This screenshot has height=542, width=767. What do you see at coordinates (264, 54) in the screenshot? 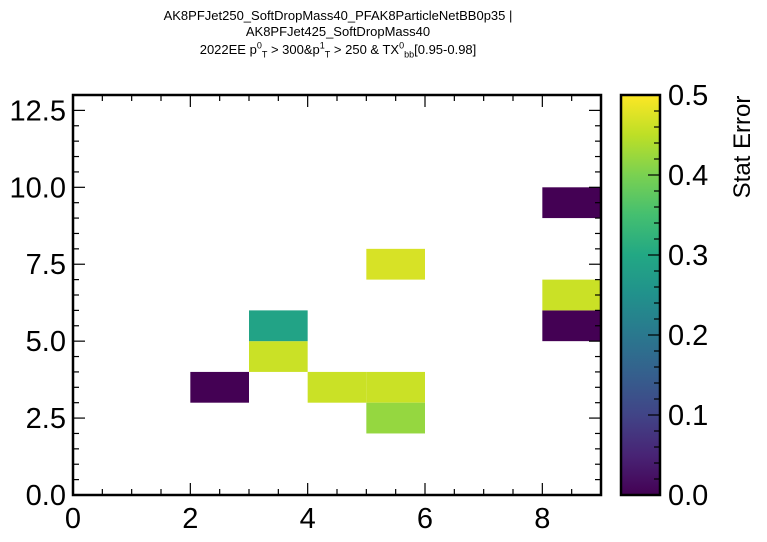
I see `title-cut1-sub: T` at bounding box center [264, 54].